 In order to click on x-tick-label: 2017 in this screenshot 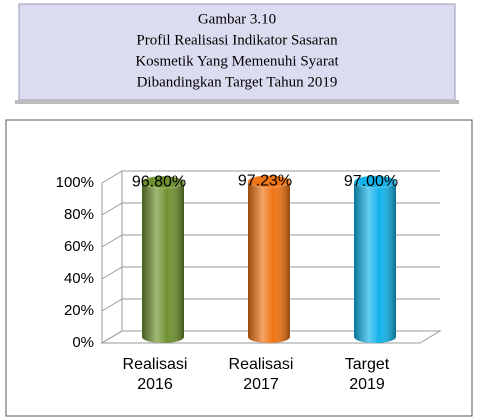, I will do `click(261, 384)`.